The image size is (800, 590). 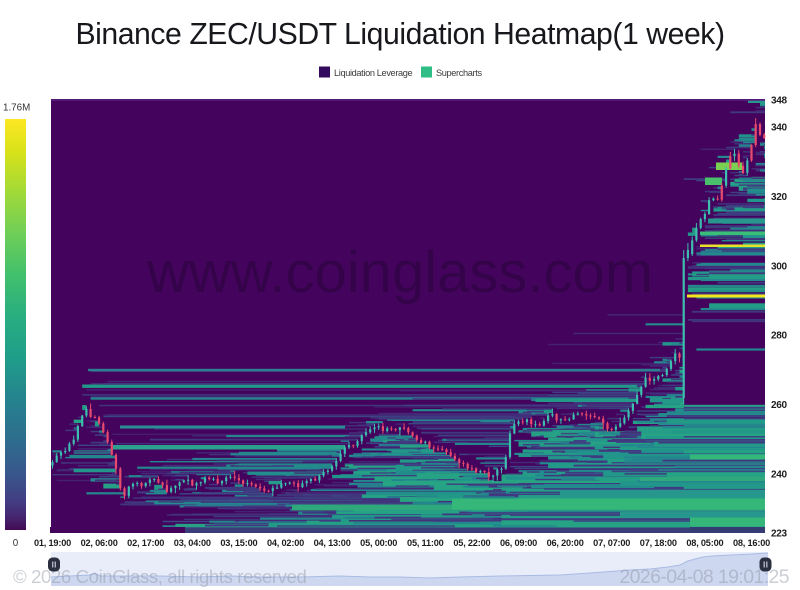 I want to click on svg-text: 04, 02:00, so click(x=285, y=543).